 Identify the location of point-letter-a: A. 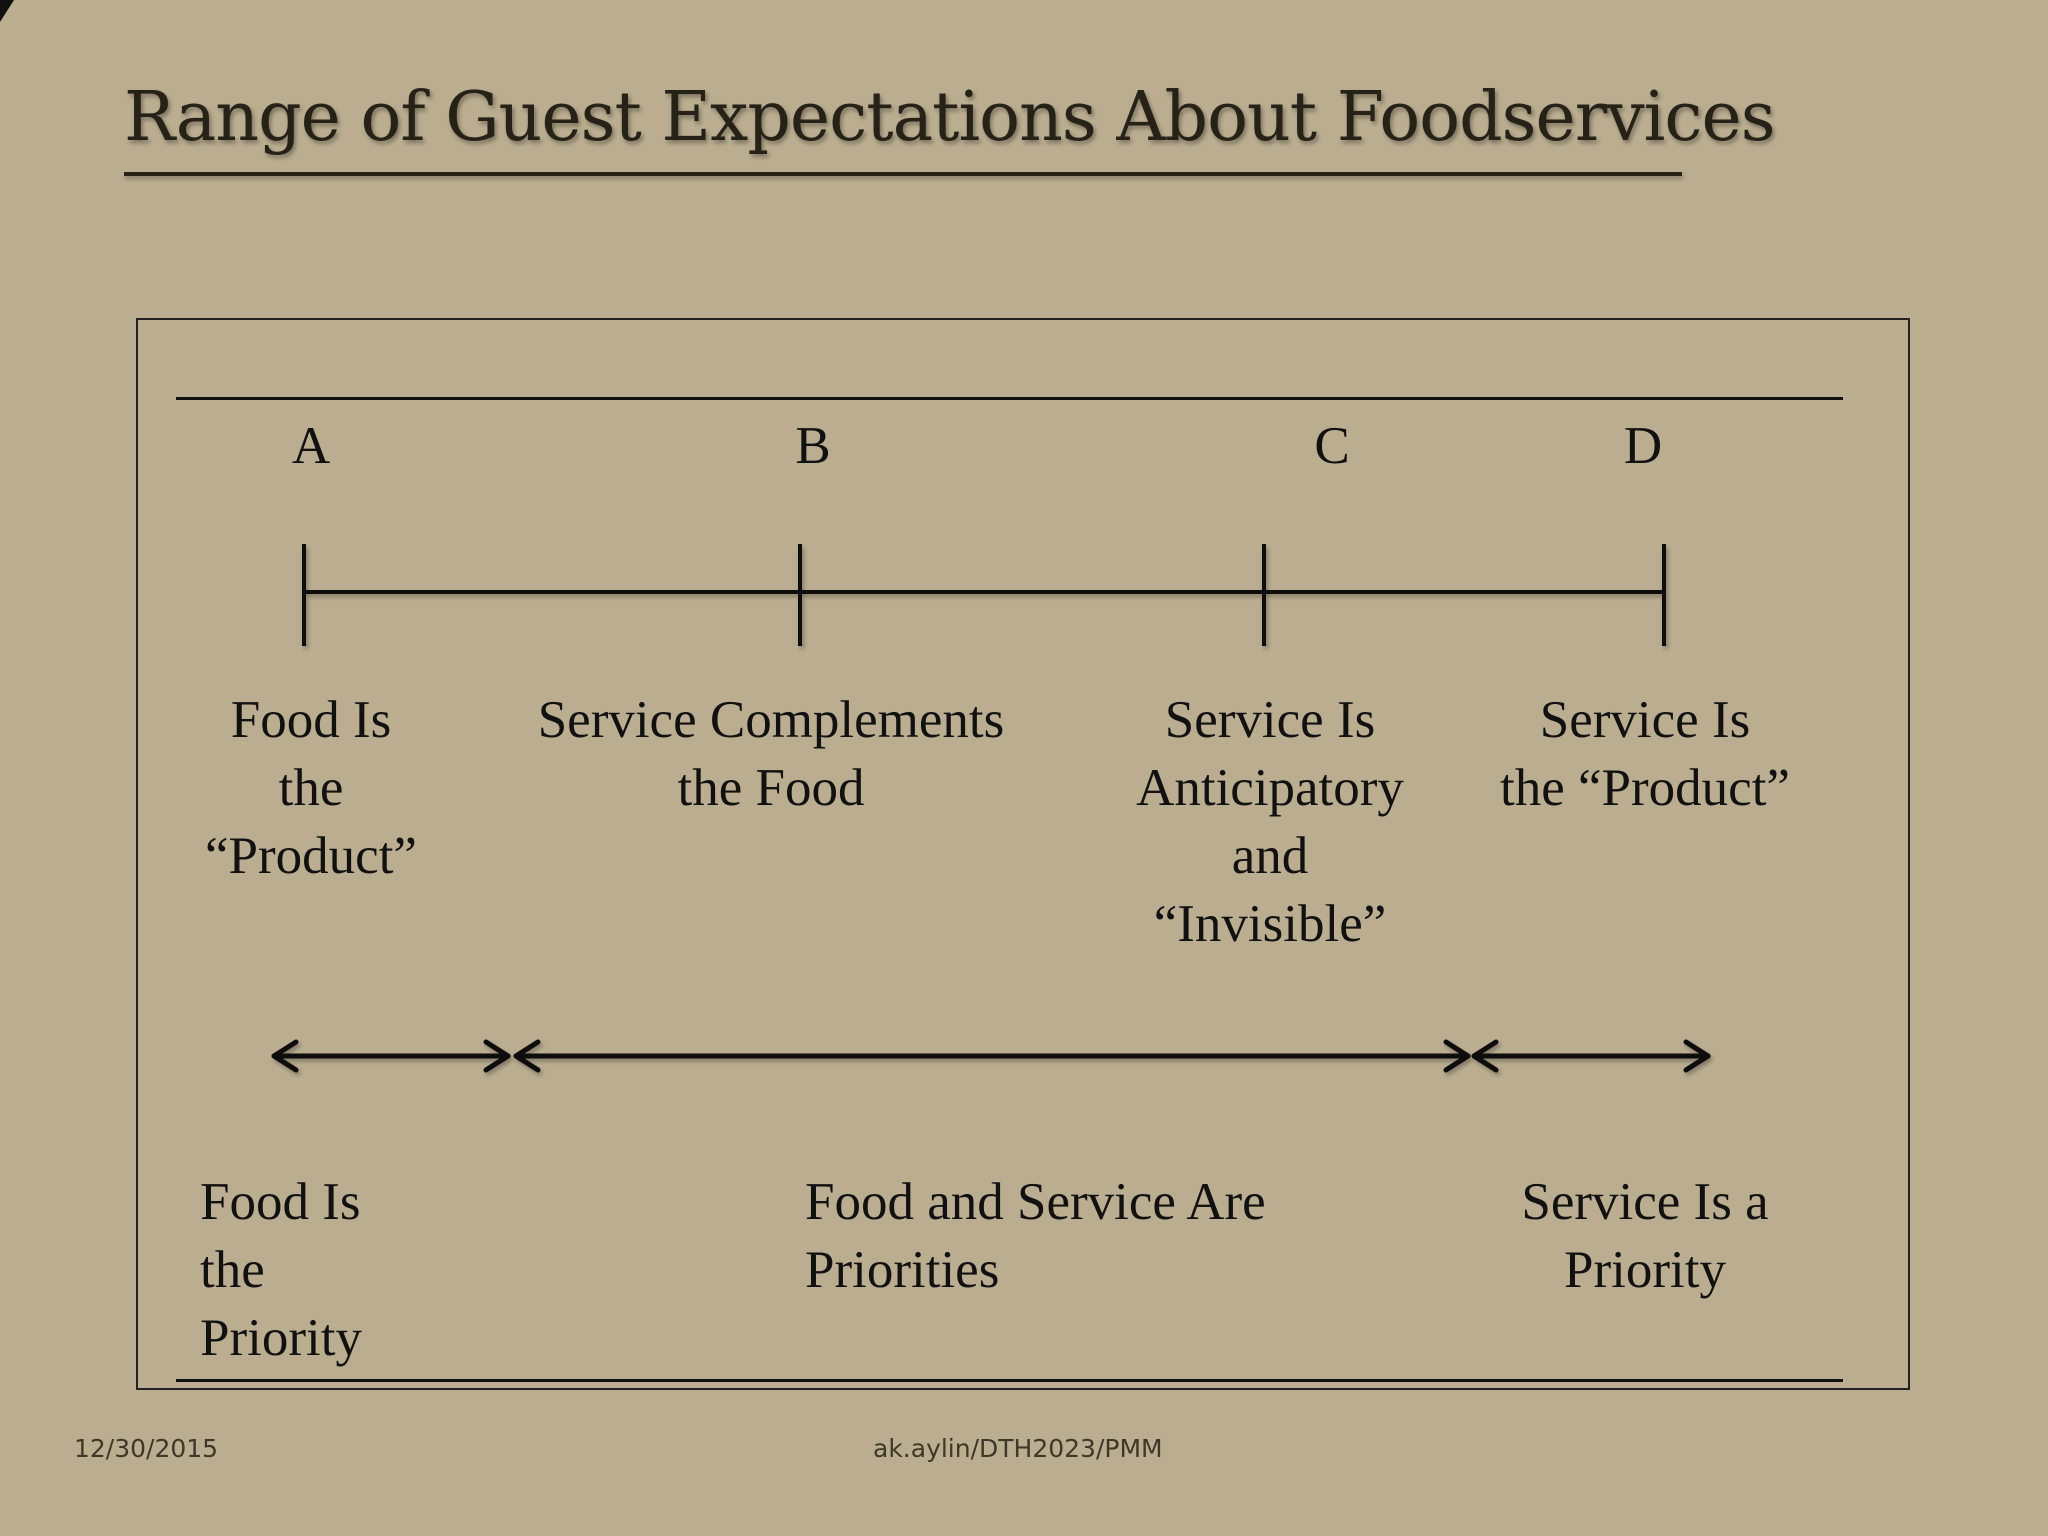
(311, 446).